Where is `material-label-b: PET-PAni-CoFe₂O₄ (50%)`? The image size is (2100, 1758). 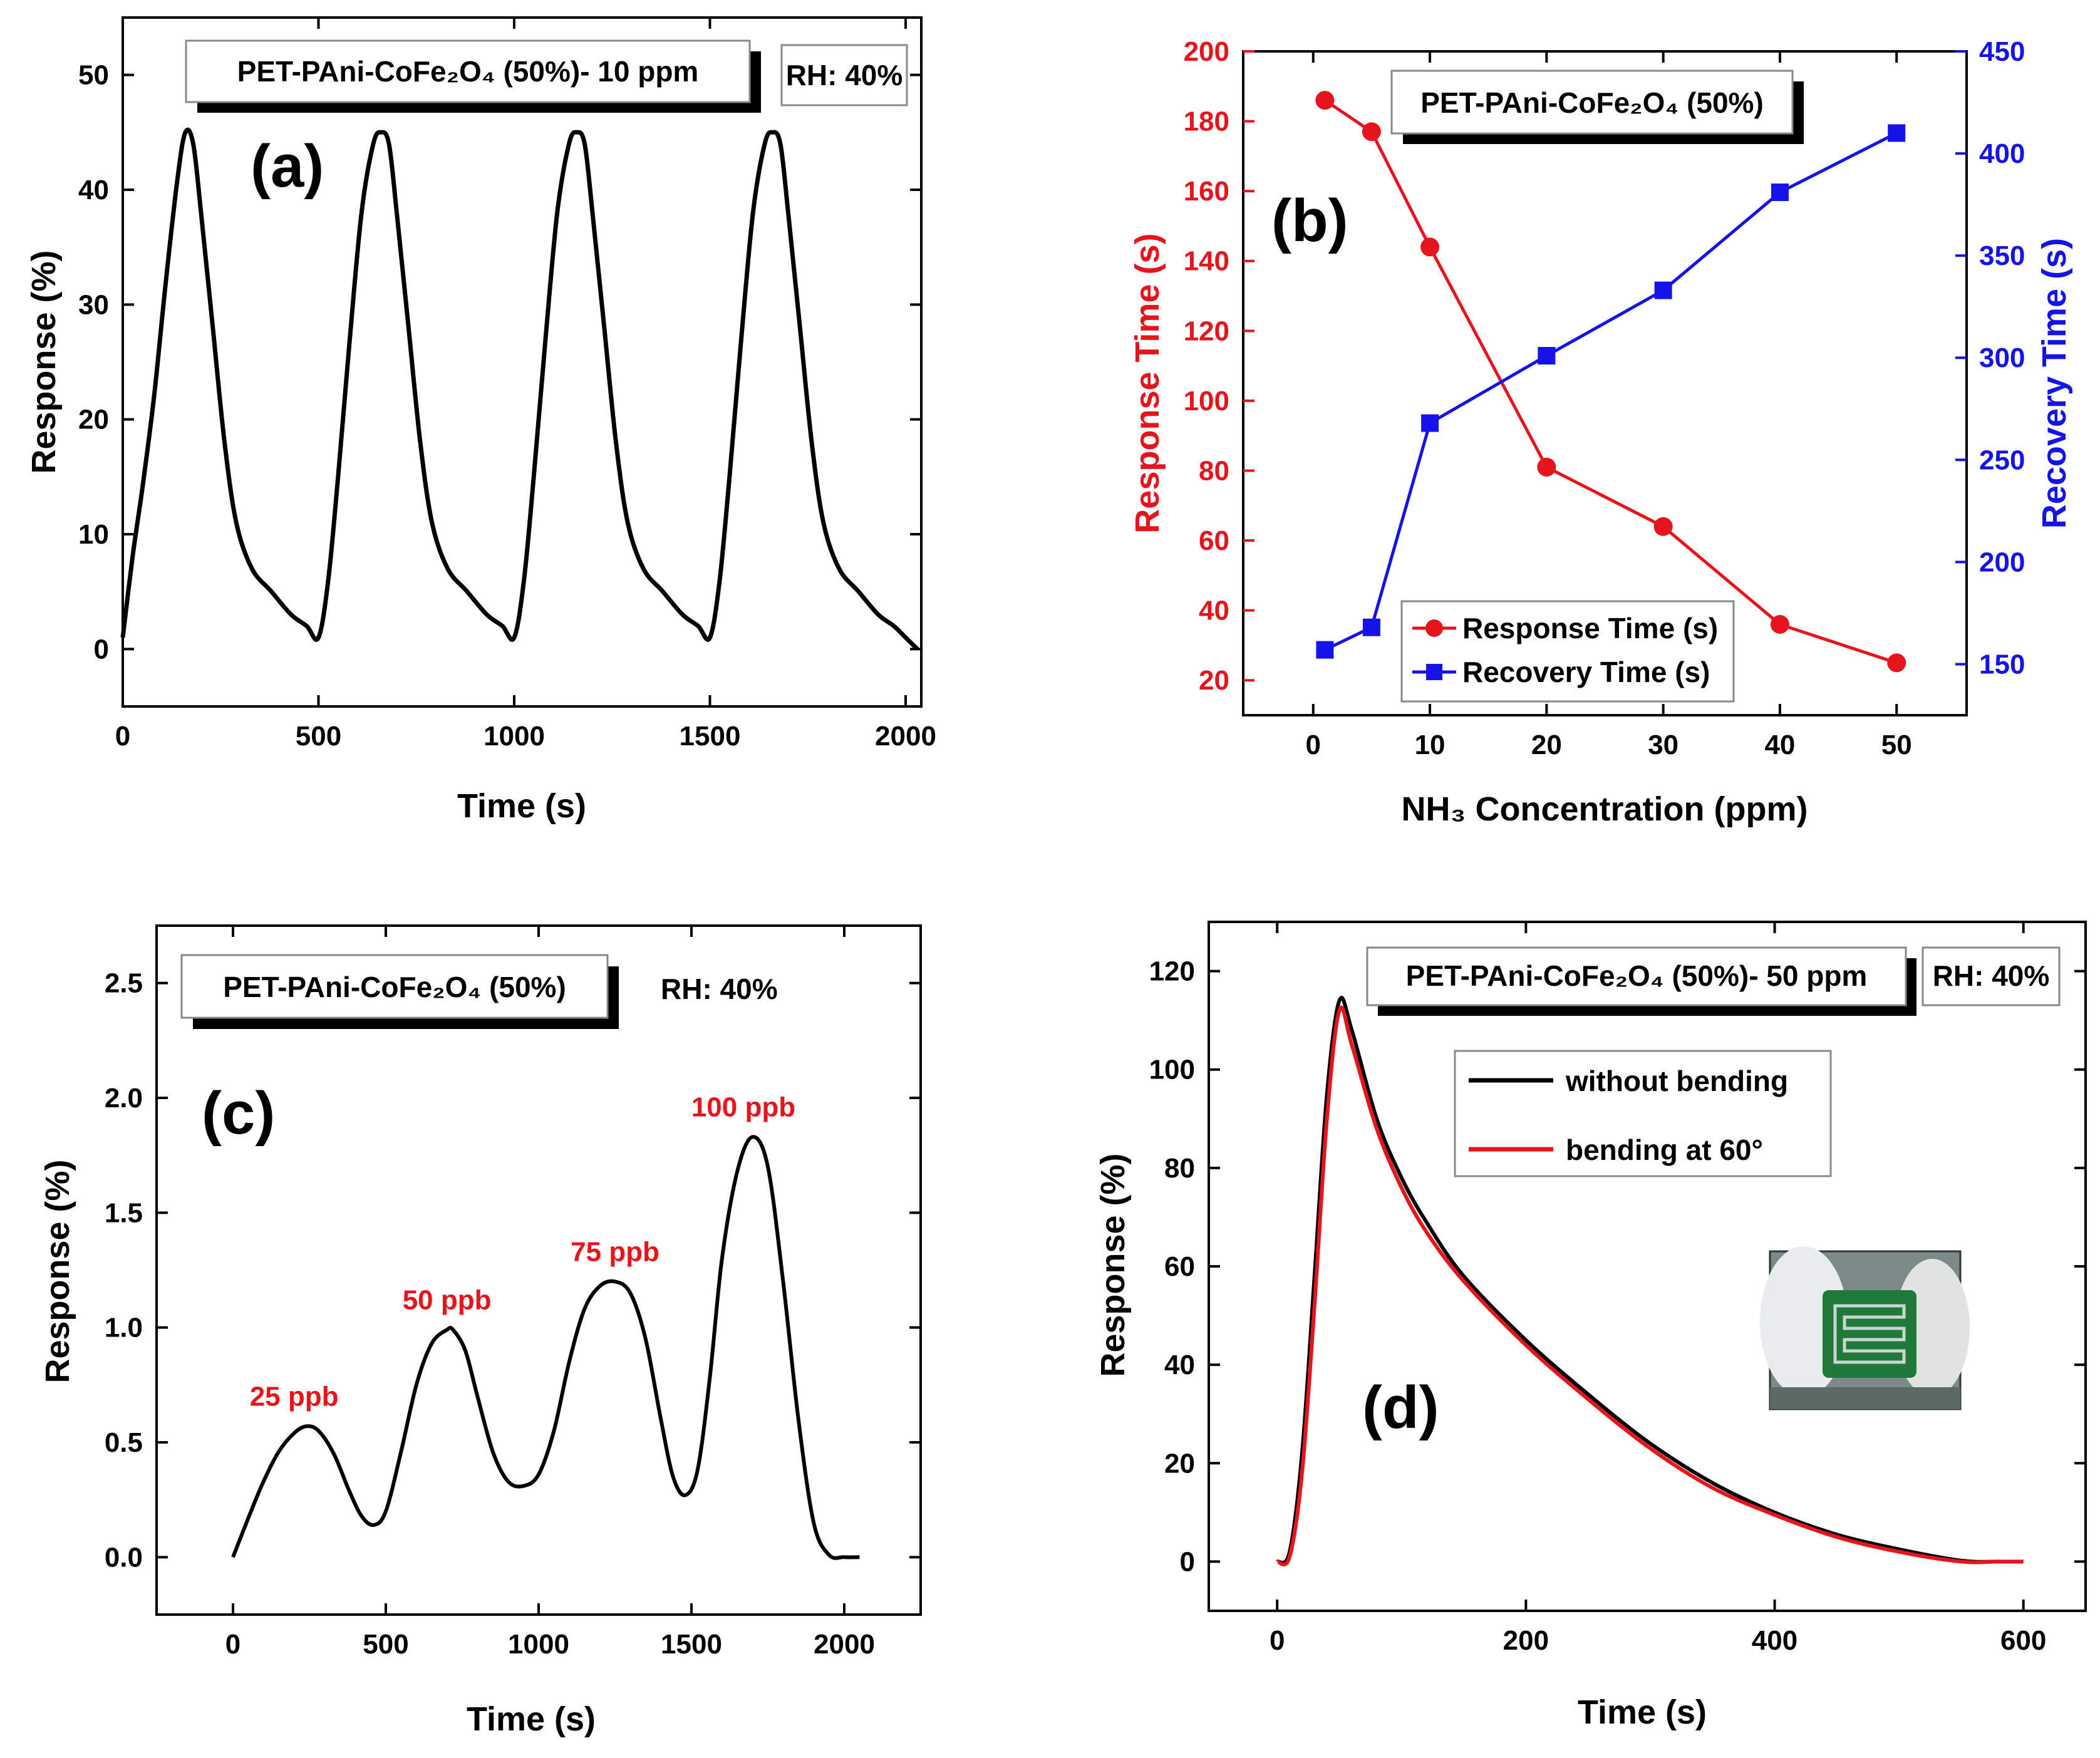
material-label-b: PET-PAni-CoFe₂O₄ (50%) is located at coordinates (1592, 103).